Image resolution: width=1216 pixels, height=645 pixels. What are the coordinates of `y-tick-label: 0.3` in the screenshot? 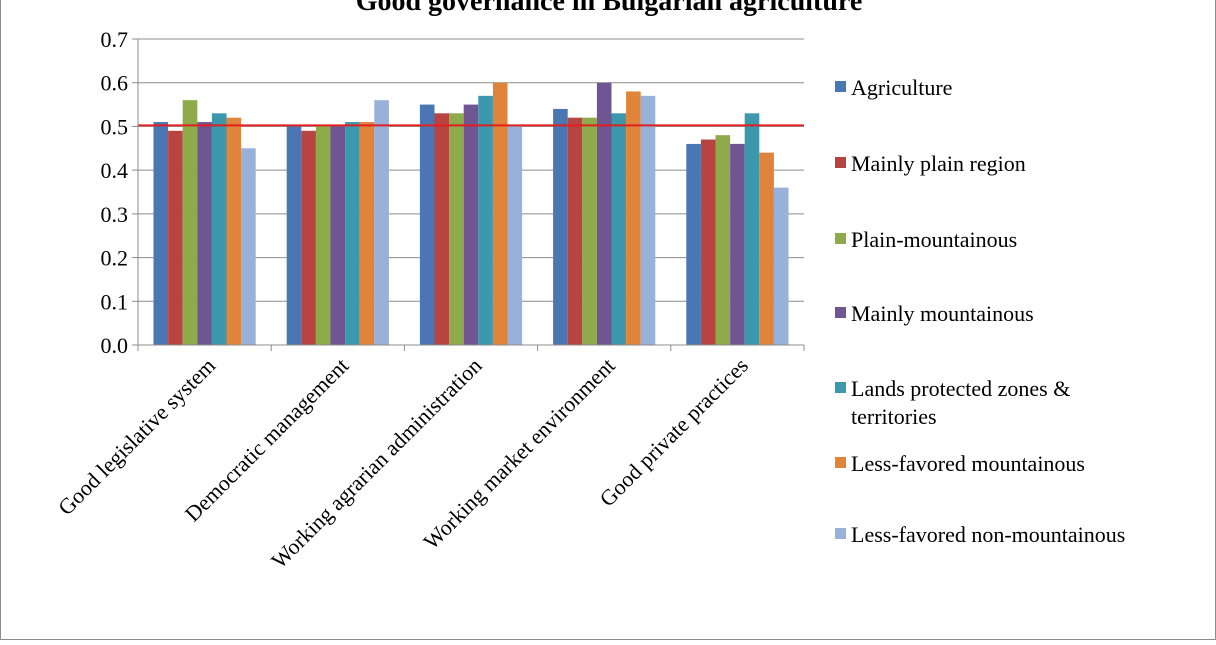 It's located at (115, 214).